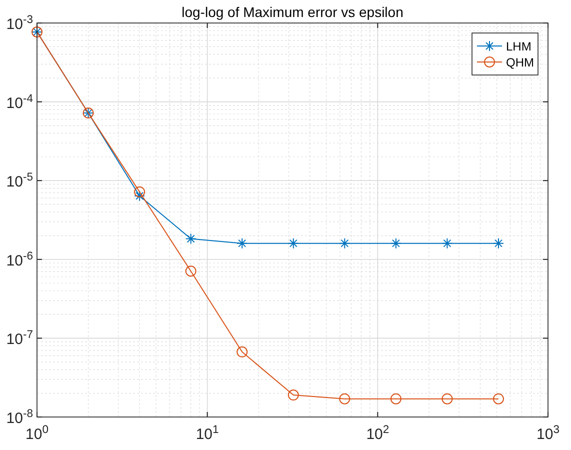 The width and height of the screenshot is (571, 450). Describe the element at coordinates (19, 23) in the screenshot. I see `y-tick-label: 10$^{-3}$` at that location.